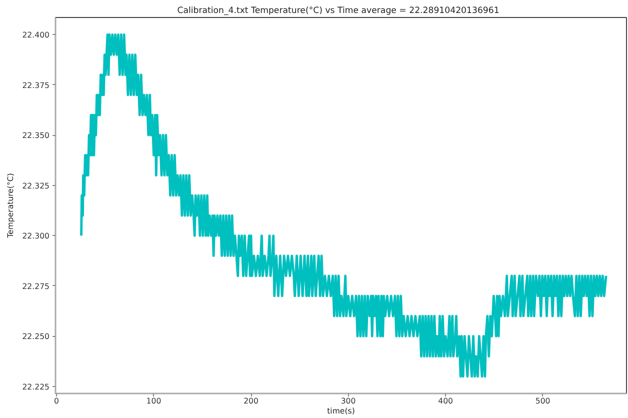 Image resolution: width=628 pixels, height=418 pixels. Describe the element at coordinates (338, 11) in the screenshot. I see `chart-title: Calibration_4.txt Temperature(°C) vs Time average = 22.28910420136961` at that location.